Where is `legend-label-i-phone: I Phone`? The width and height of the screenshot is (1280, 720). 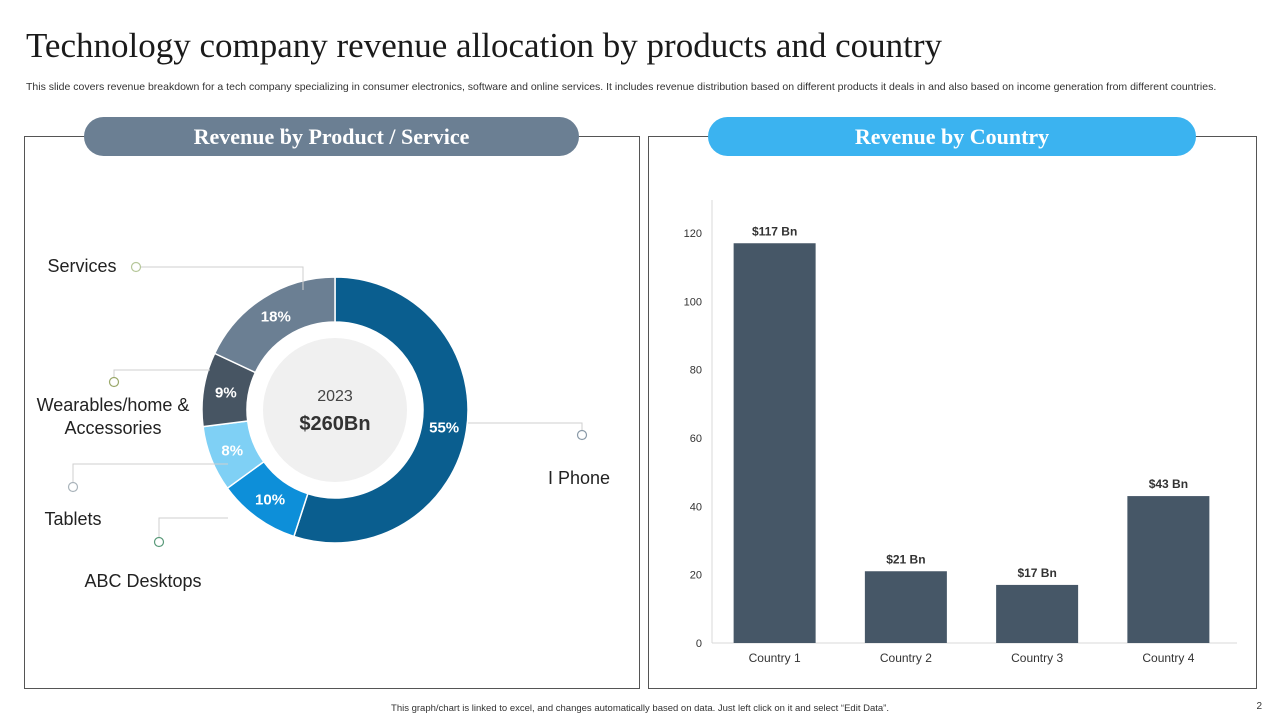 legend-label-i-phone: I Phone is located at coordinates (579, 478).